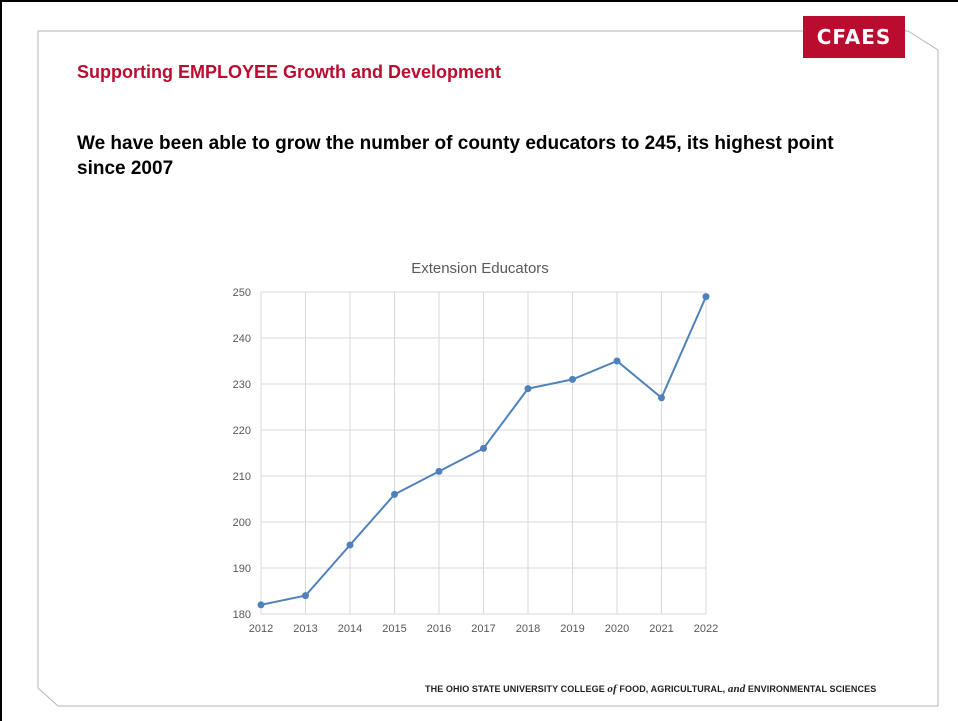  What do you see at coordinates (242, 293) in the screenshot?
I see `y-tick-label: 250` at bounding box center [242, 293].